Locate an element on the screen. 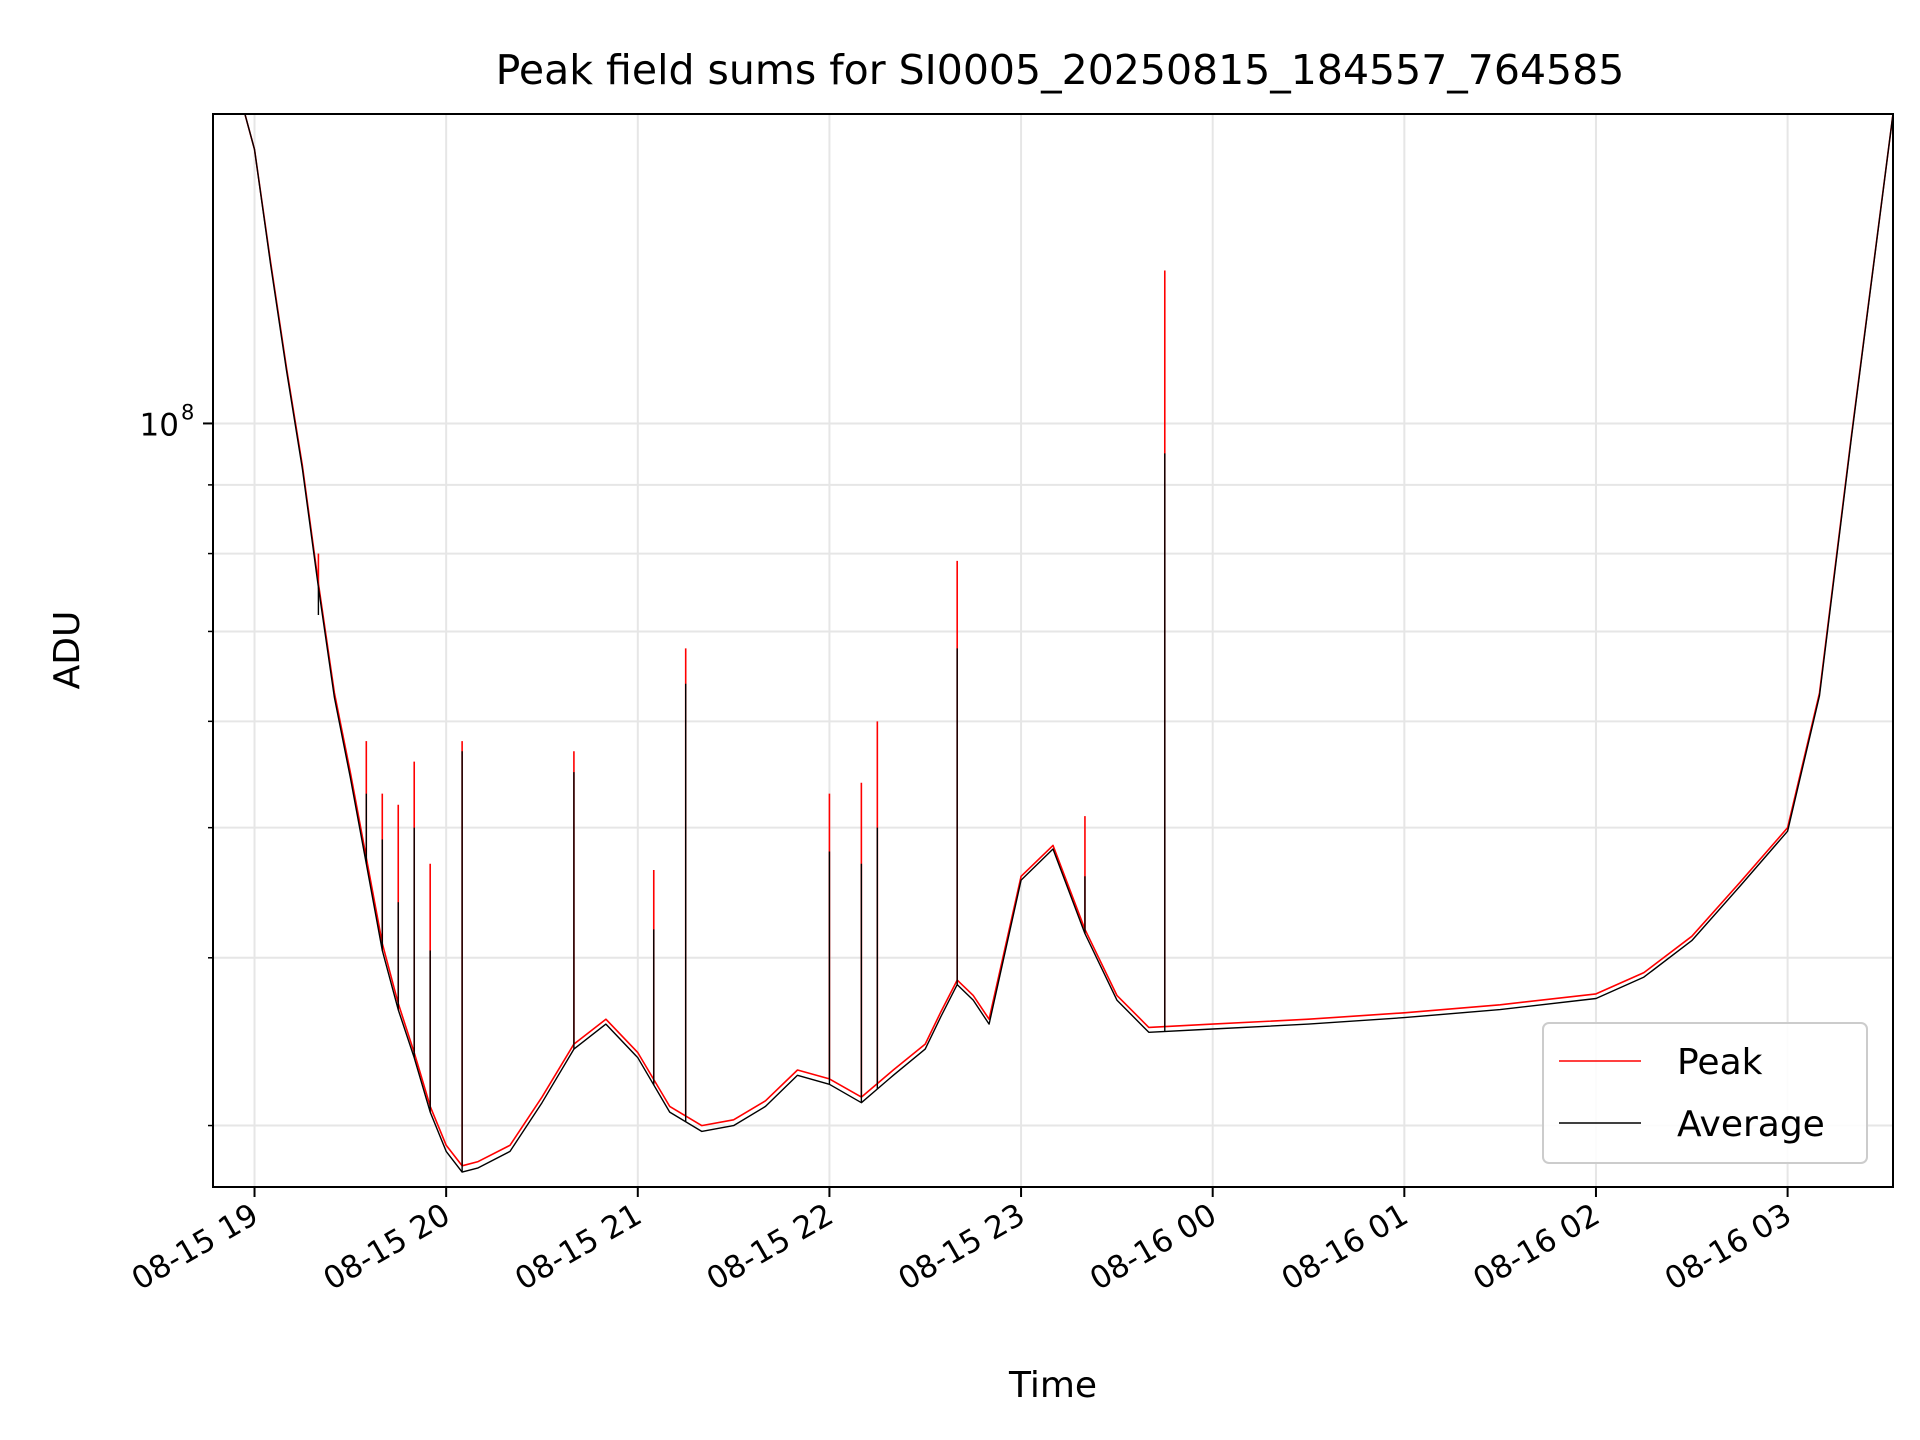 Image resolution: width=1920 pixels, height=1440 pixels. y-tick-label: 10 is located at coordinates (159, 425).